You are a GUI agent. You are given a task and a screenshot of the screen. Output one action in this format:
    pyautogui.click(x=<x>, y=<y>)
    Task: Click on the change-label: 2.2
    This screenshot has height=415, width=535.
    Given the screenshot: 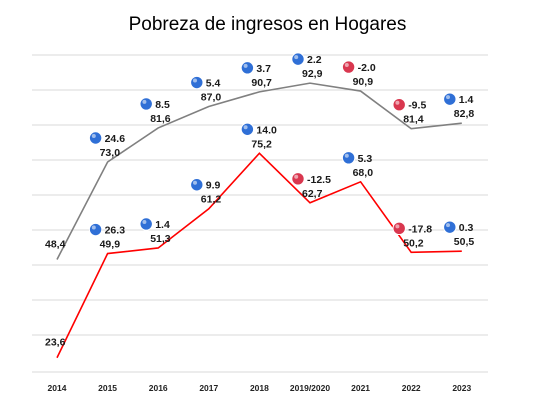 What is the action you would take?
    pyautogui.click(x=314, y=60)
    